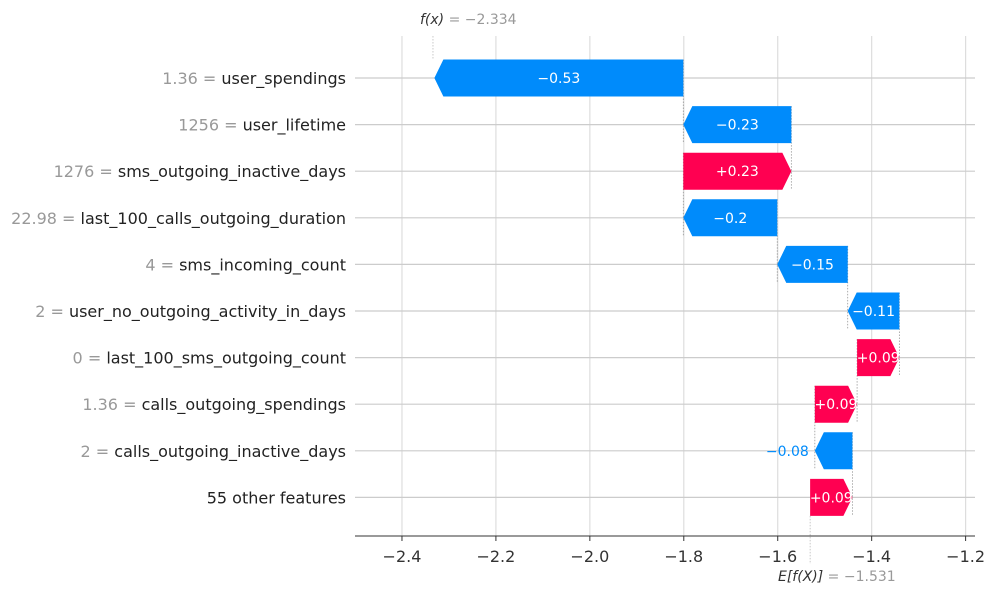 Image resolution: width=987 pixels, height=593 pixels. What do you see at coordinates (837, 577) in the screenshot?
I see `expected-value-annotation: E[f(X)] = −1.531` at bounding box center [837, 577].